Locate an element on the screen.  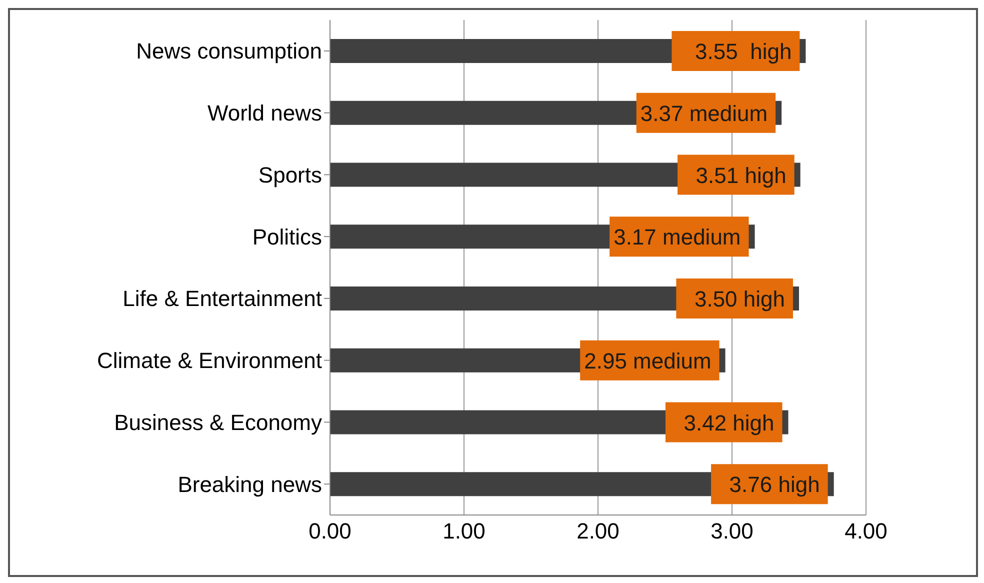
y-tick-label: News consumption is located at coordinates (229, 51).